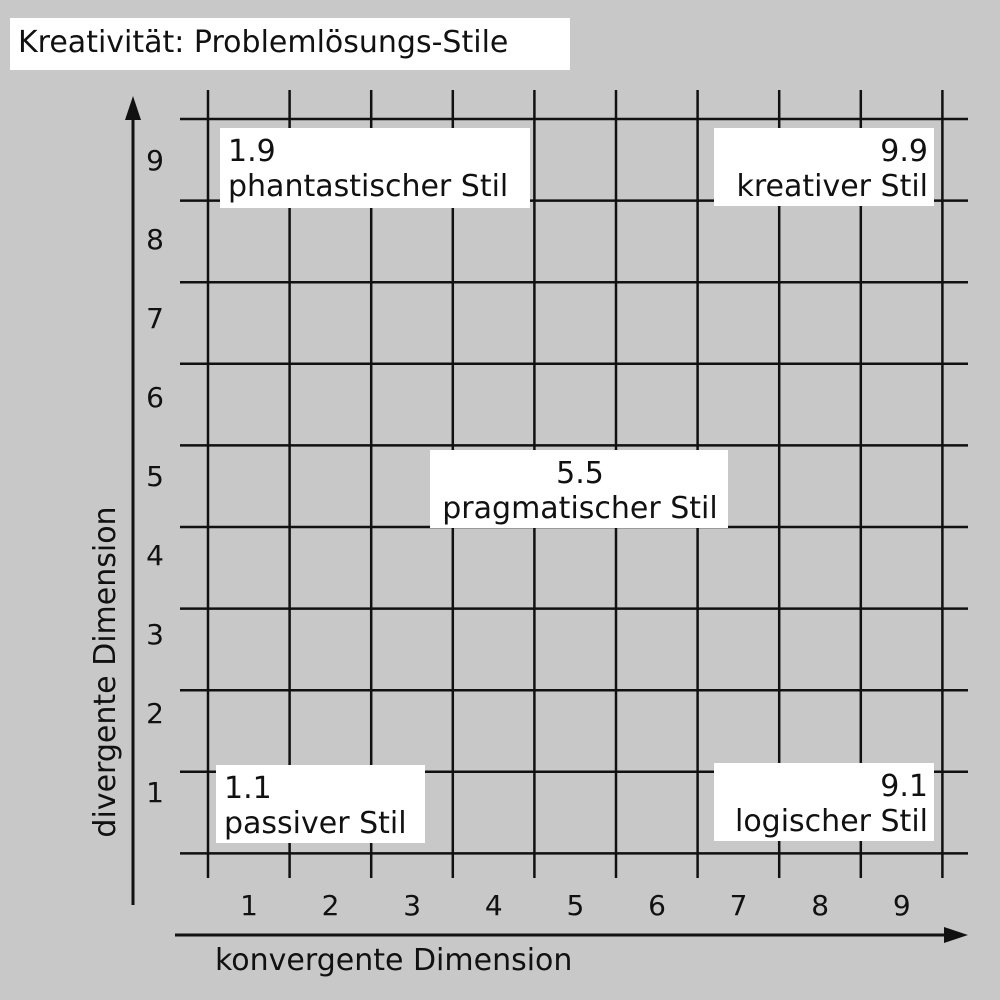 The image size is (1000, 1000). Describe the element at coordinates (657, 905) in the screenshot. I see `x-tick-label: 6` at that location.